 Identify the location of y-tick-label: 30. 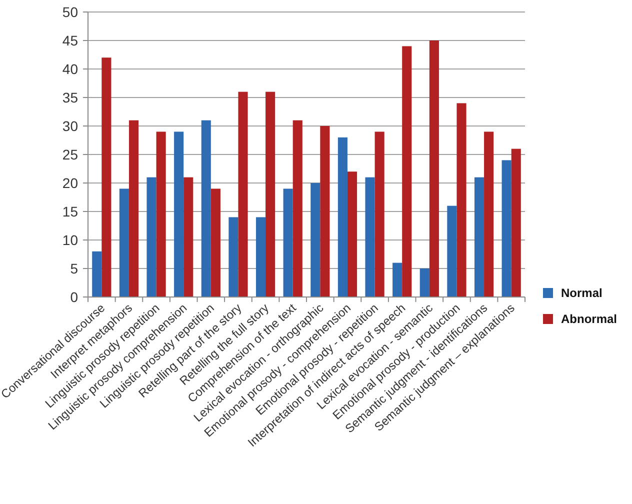
(70, 126).